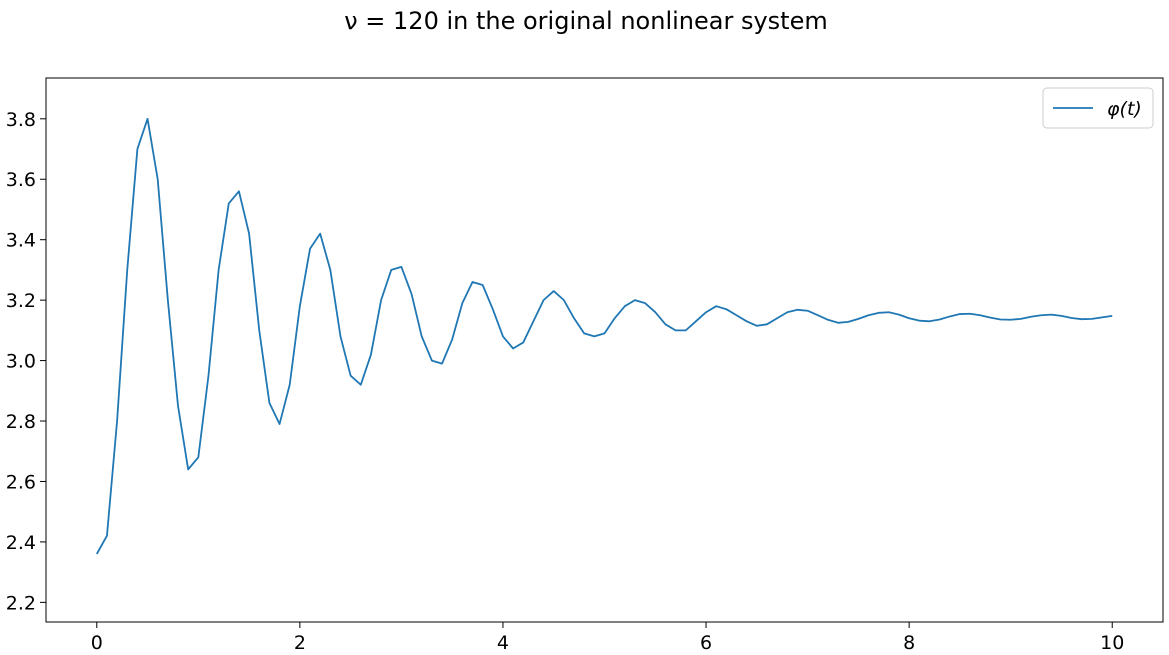  What do you see at coordinates (1112, 643) in the screenshot?
I see `x-tick-label: 10` at bounding box center [1112, 643].